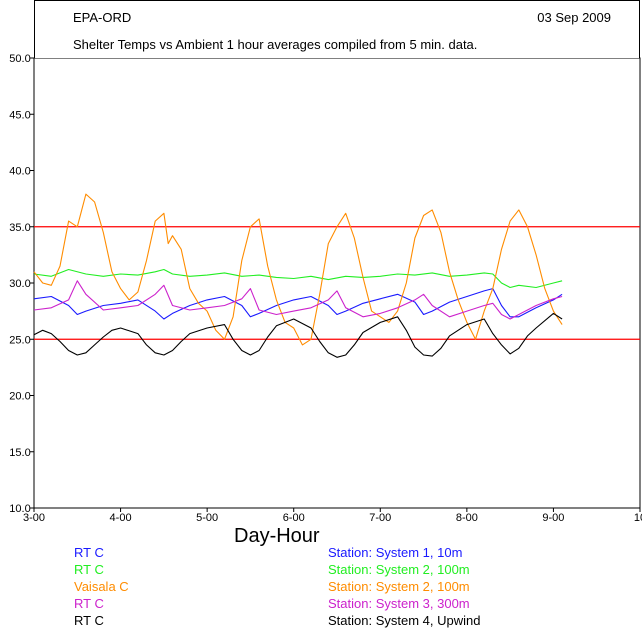 The height and width of the screenshot is (629, 642). Describe the element at coordinates (207, 518) in the screenshot. I see `x-tick-label: 5-00` at that location.